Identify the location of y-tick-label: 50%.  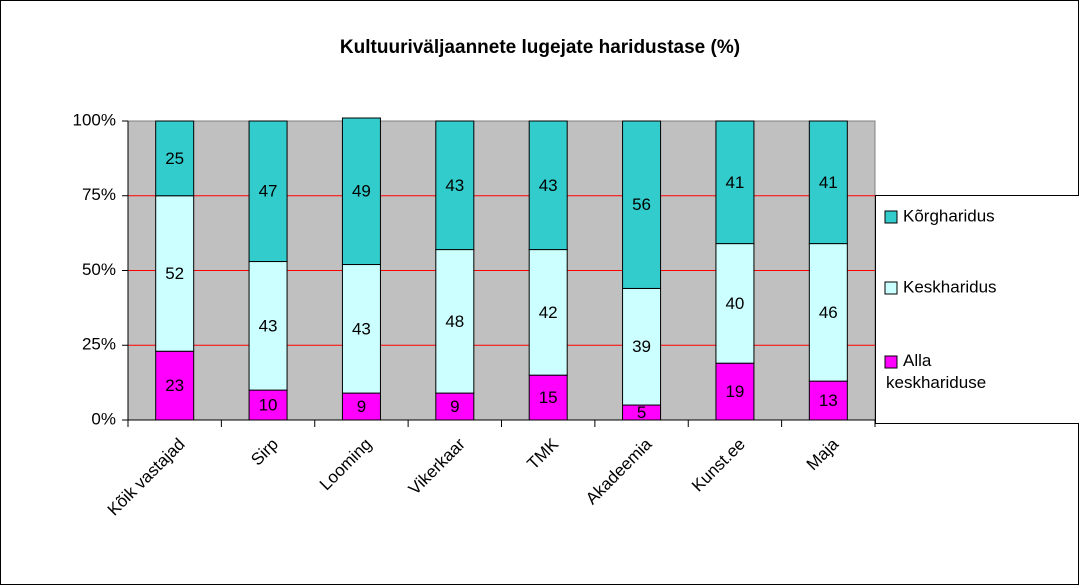
(99, 269).